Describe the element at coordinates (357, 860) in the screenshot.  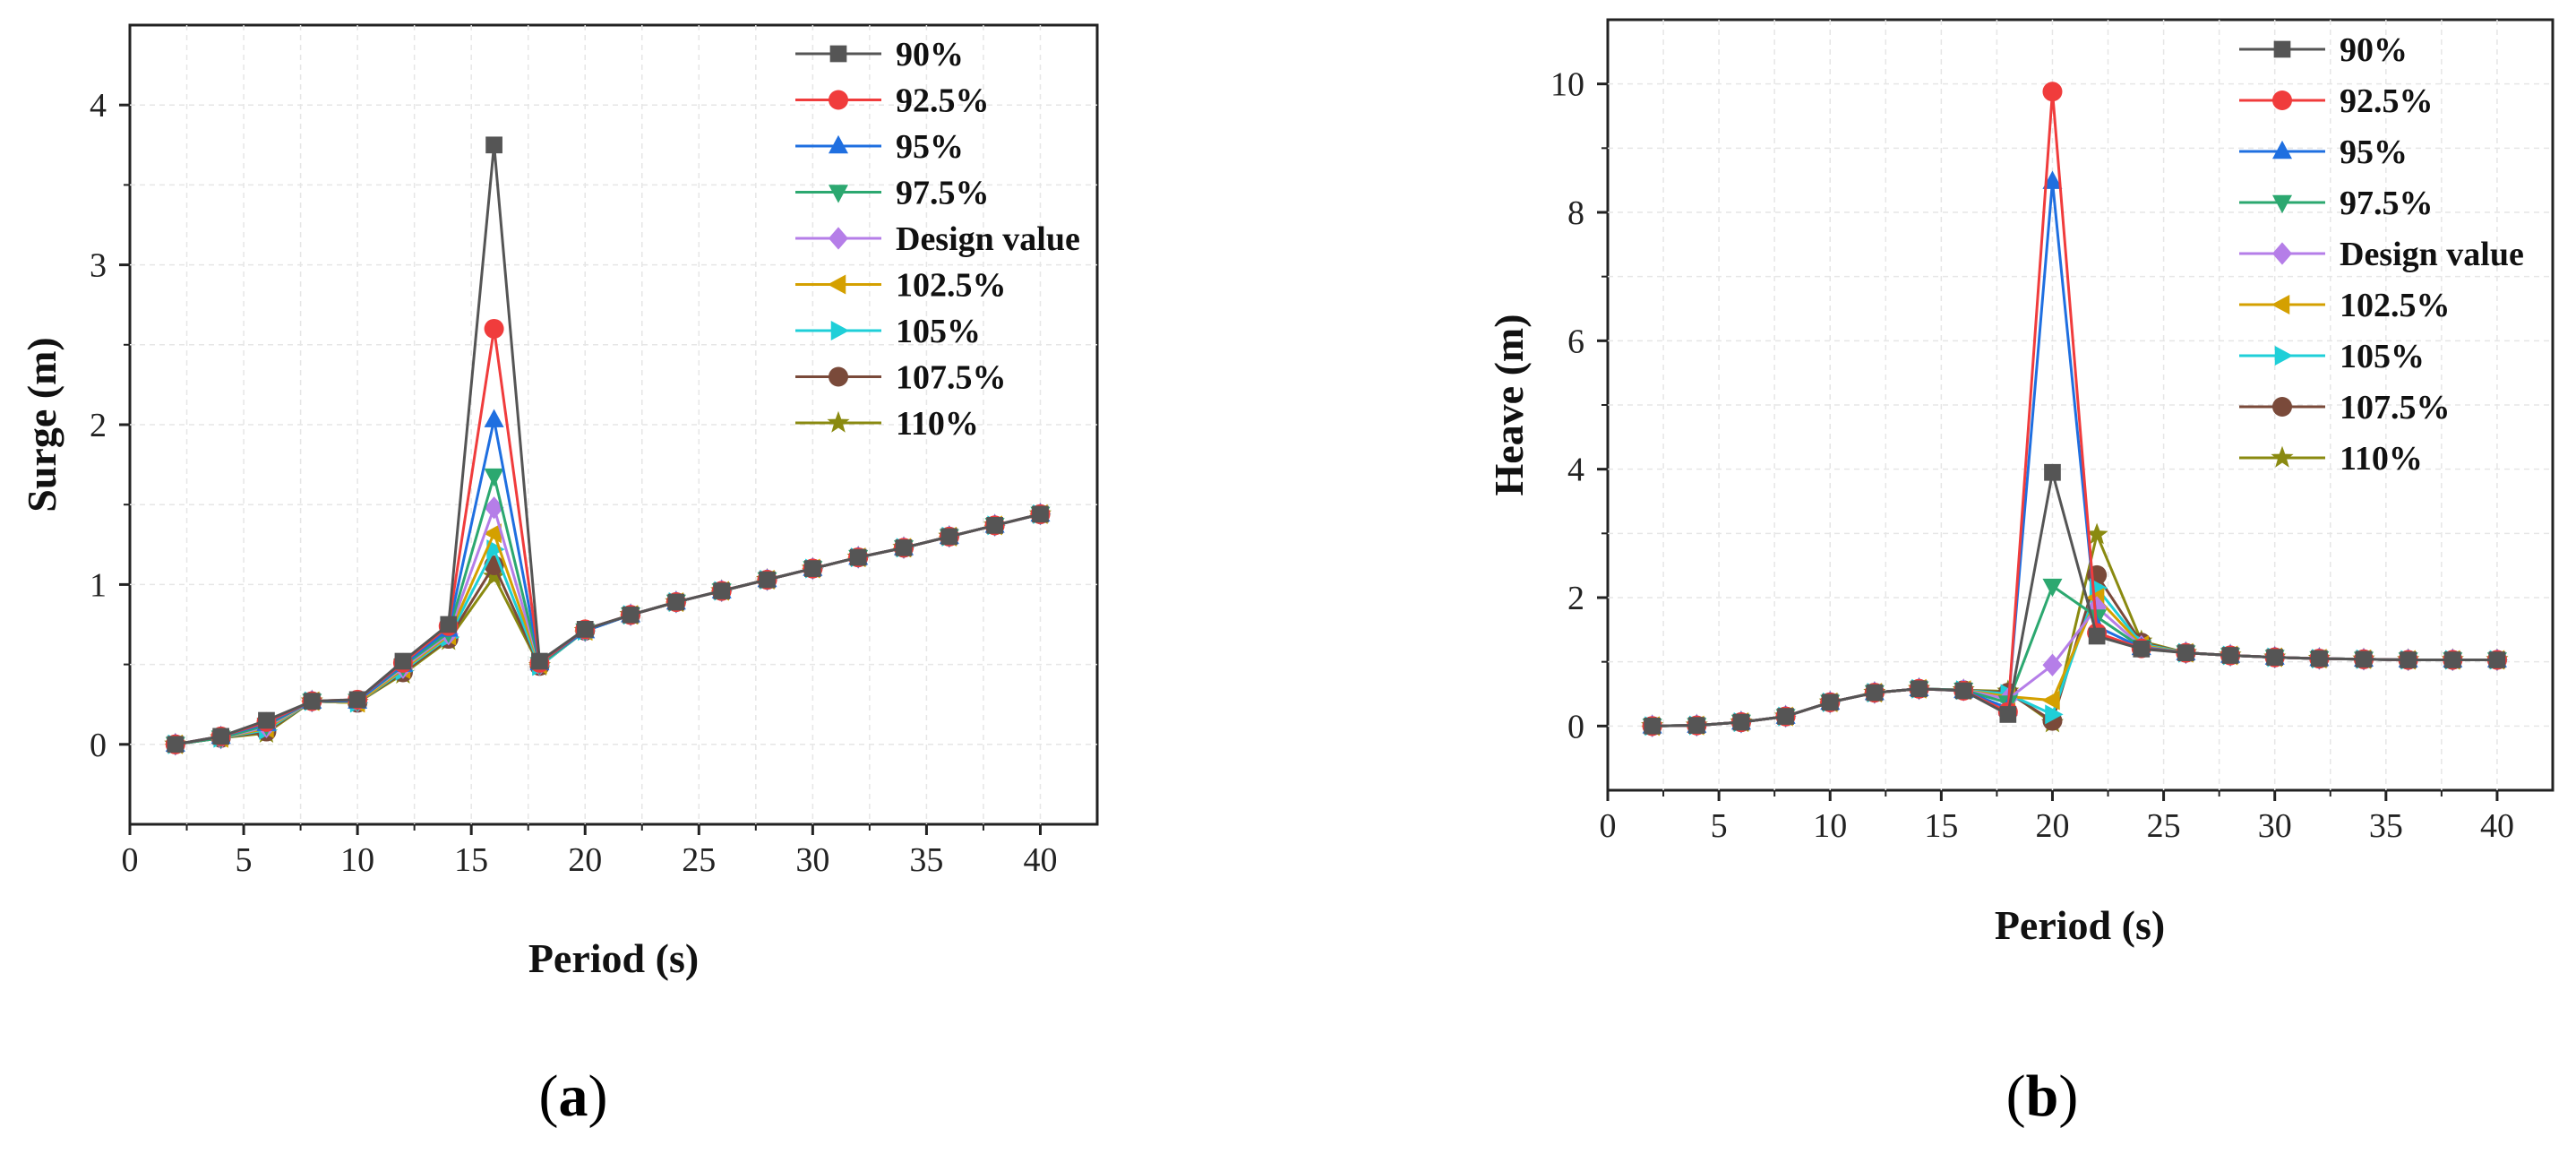
I see `x-tick-label: 10` at that location.